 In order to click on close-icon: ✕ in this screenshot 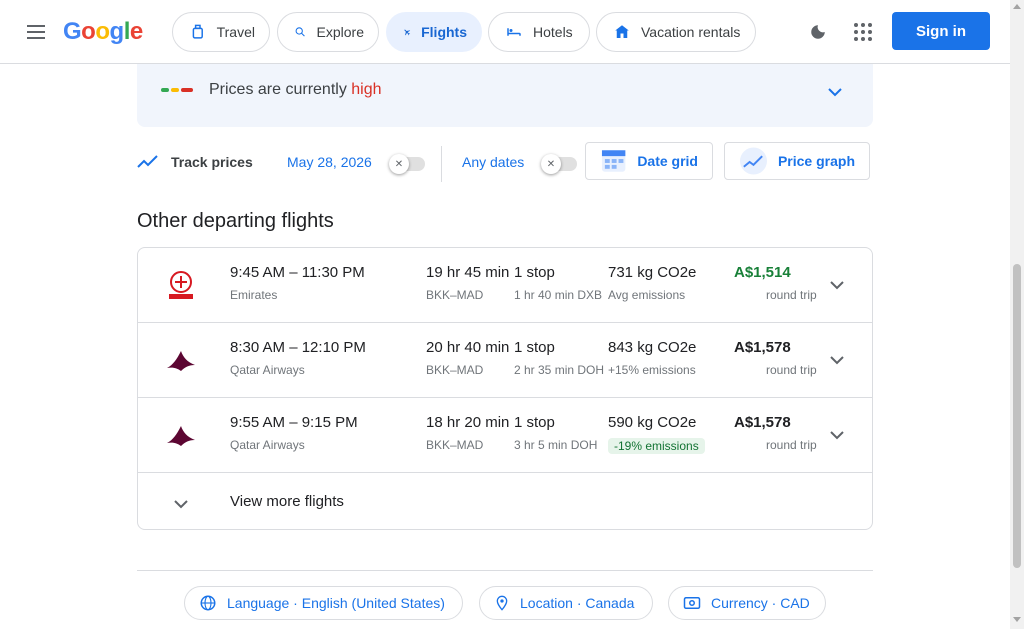, I will do `click(399, 164)`.